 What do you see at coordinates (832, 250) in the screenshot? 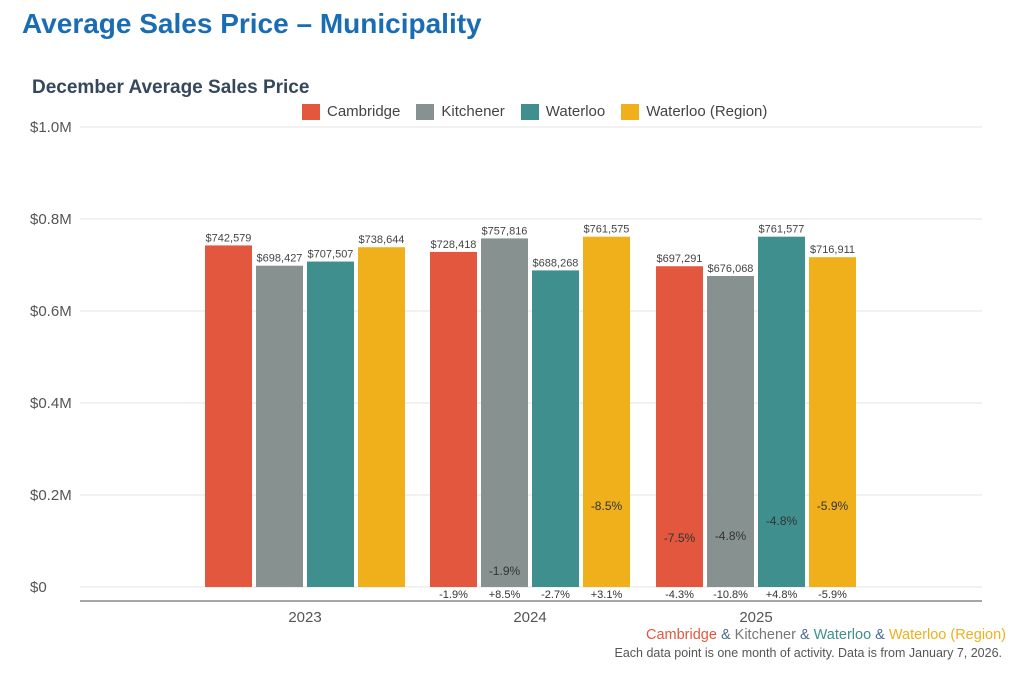
I see `data-label: $716,911` at bounding box center [832, 250].